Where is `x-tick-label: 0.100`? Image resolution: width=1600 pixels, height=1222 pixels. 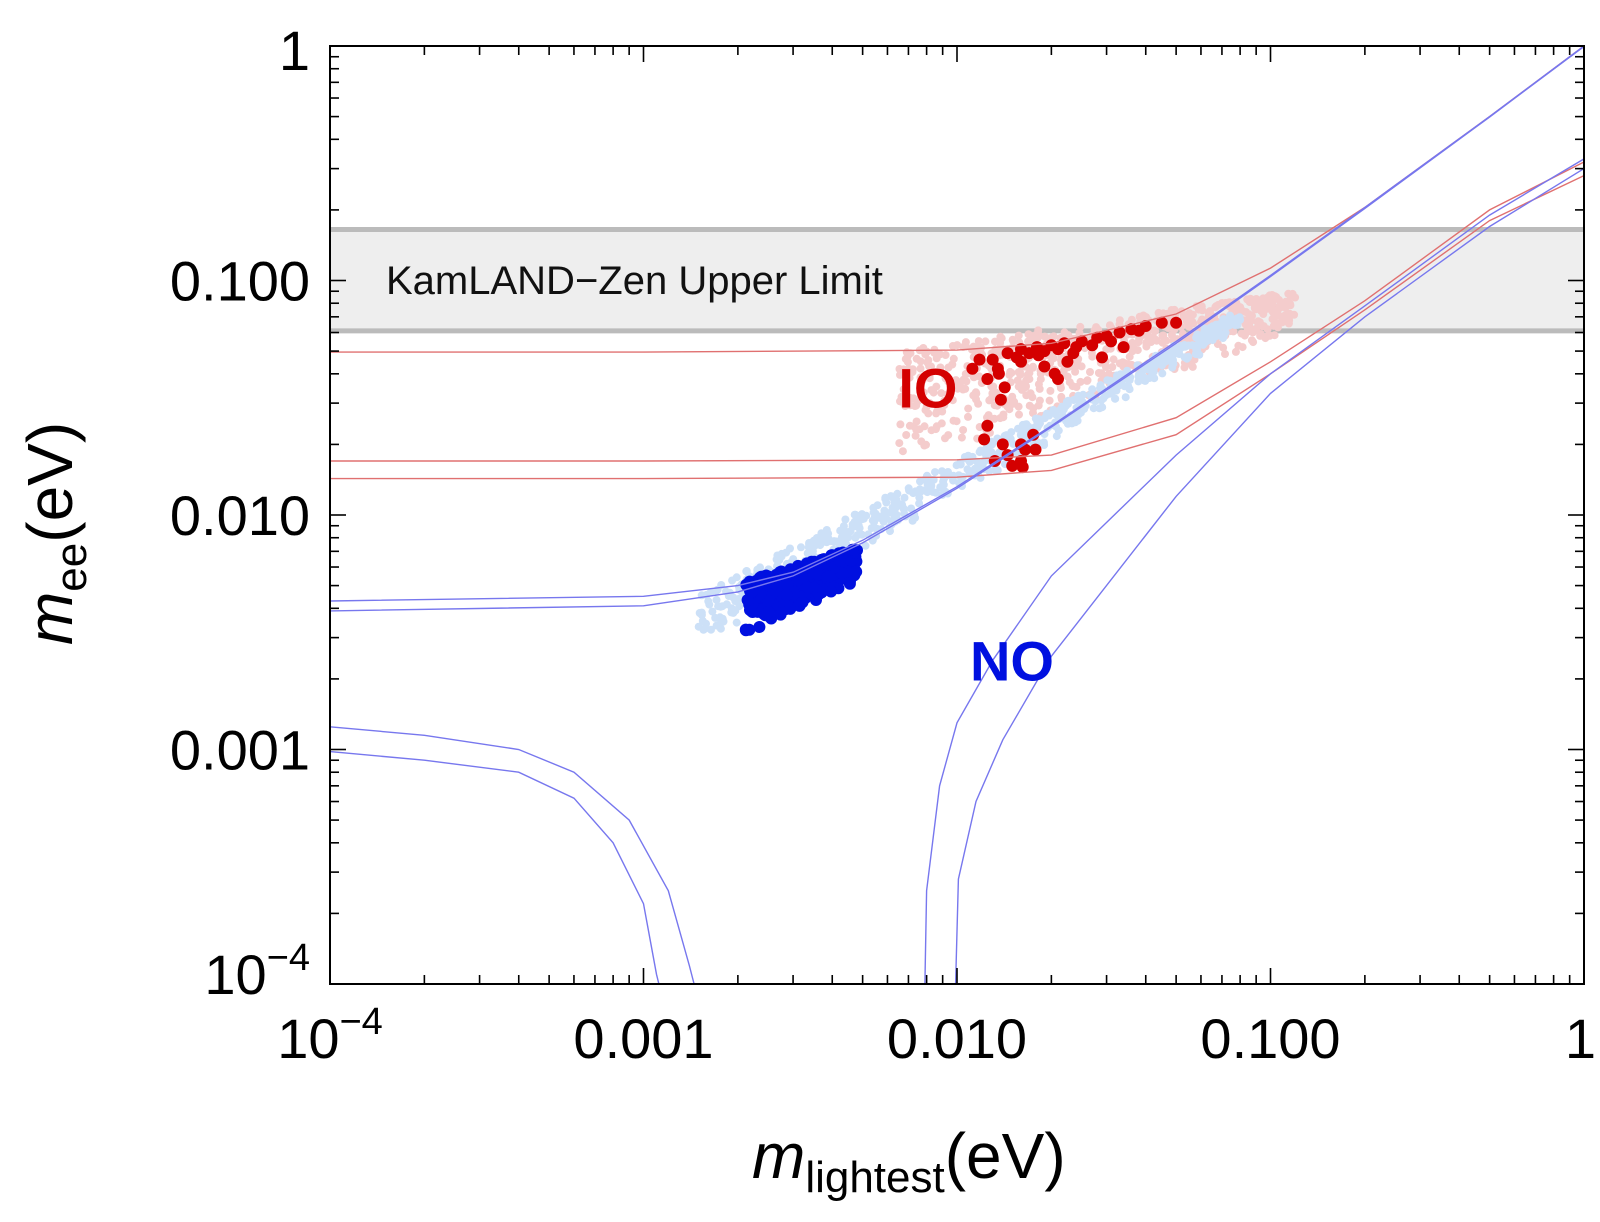
x-tick-label: 0.100 is located at coordinates (1270, 1038).